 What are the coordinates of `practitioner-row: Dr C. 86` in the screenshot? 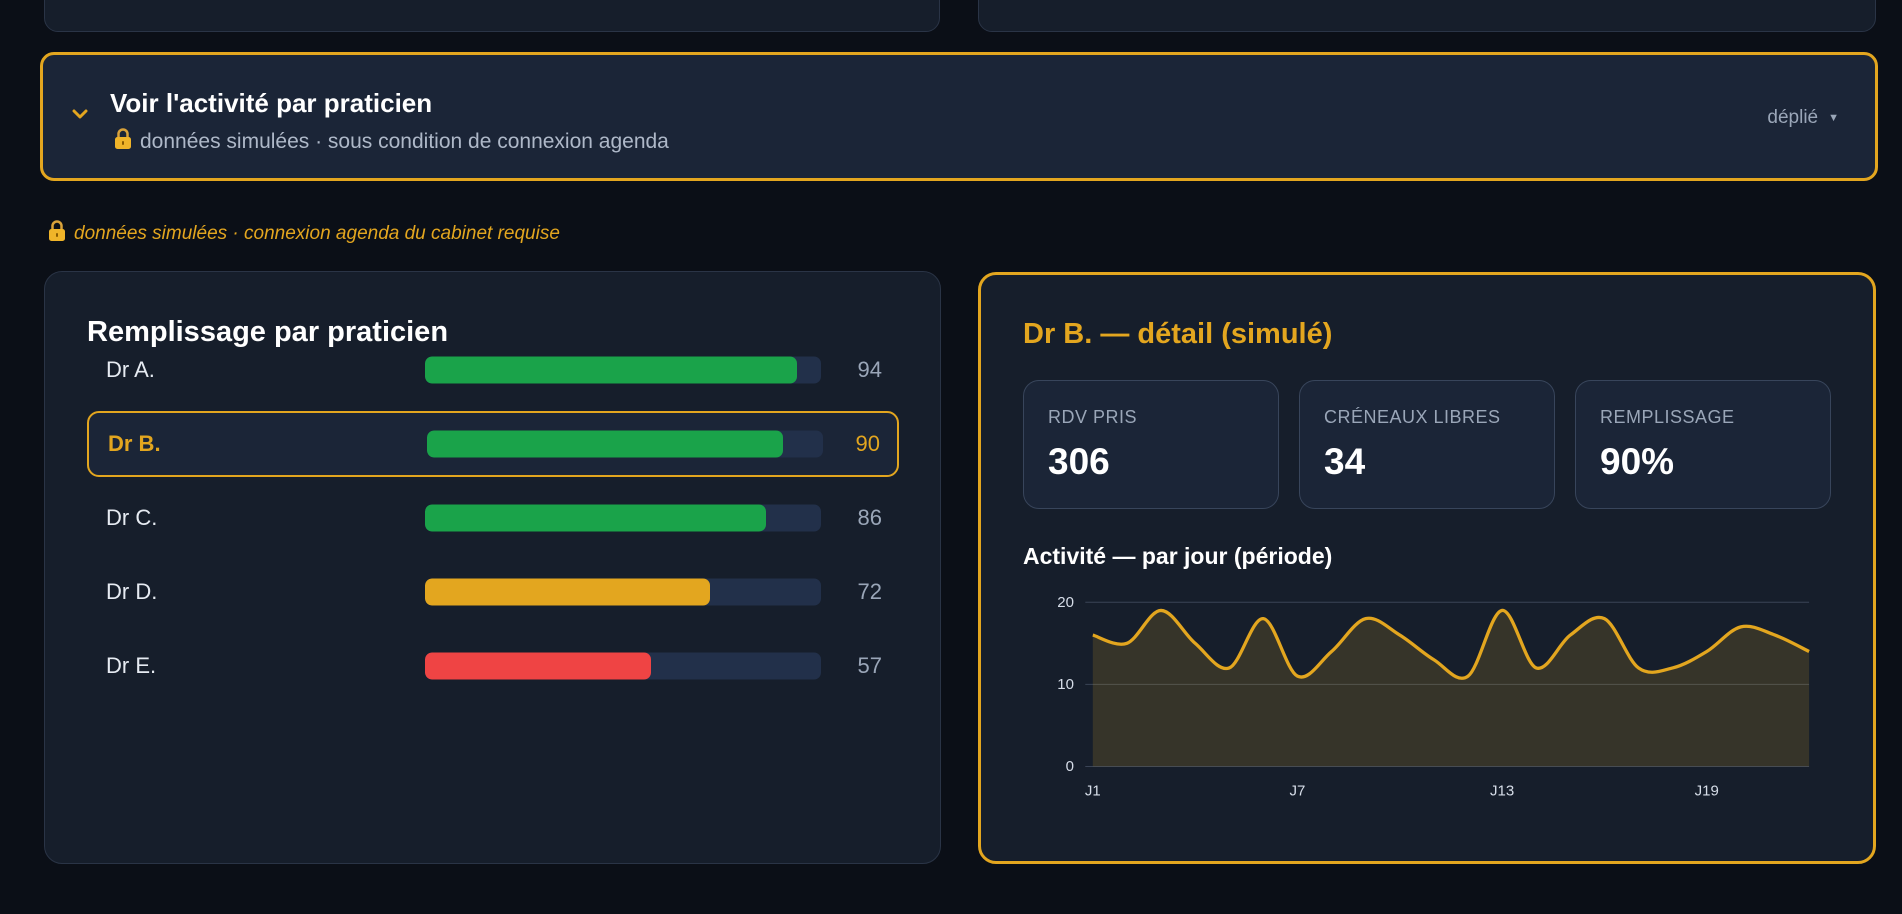 It's located at (493, 518).